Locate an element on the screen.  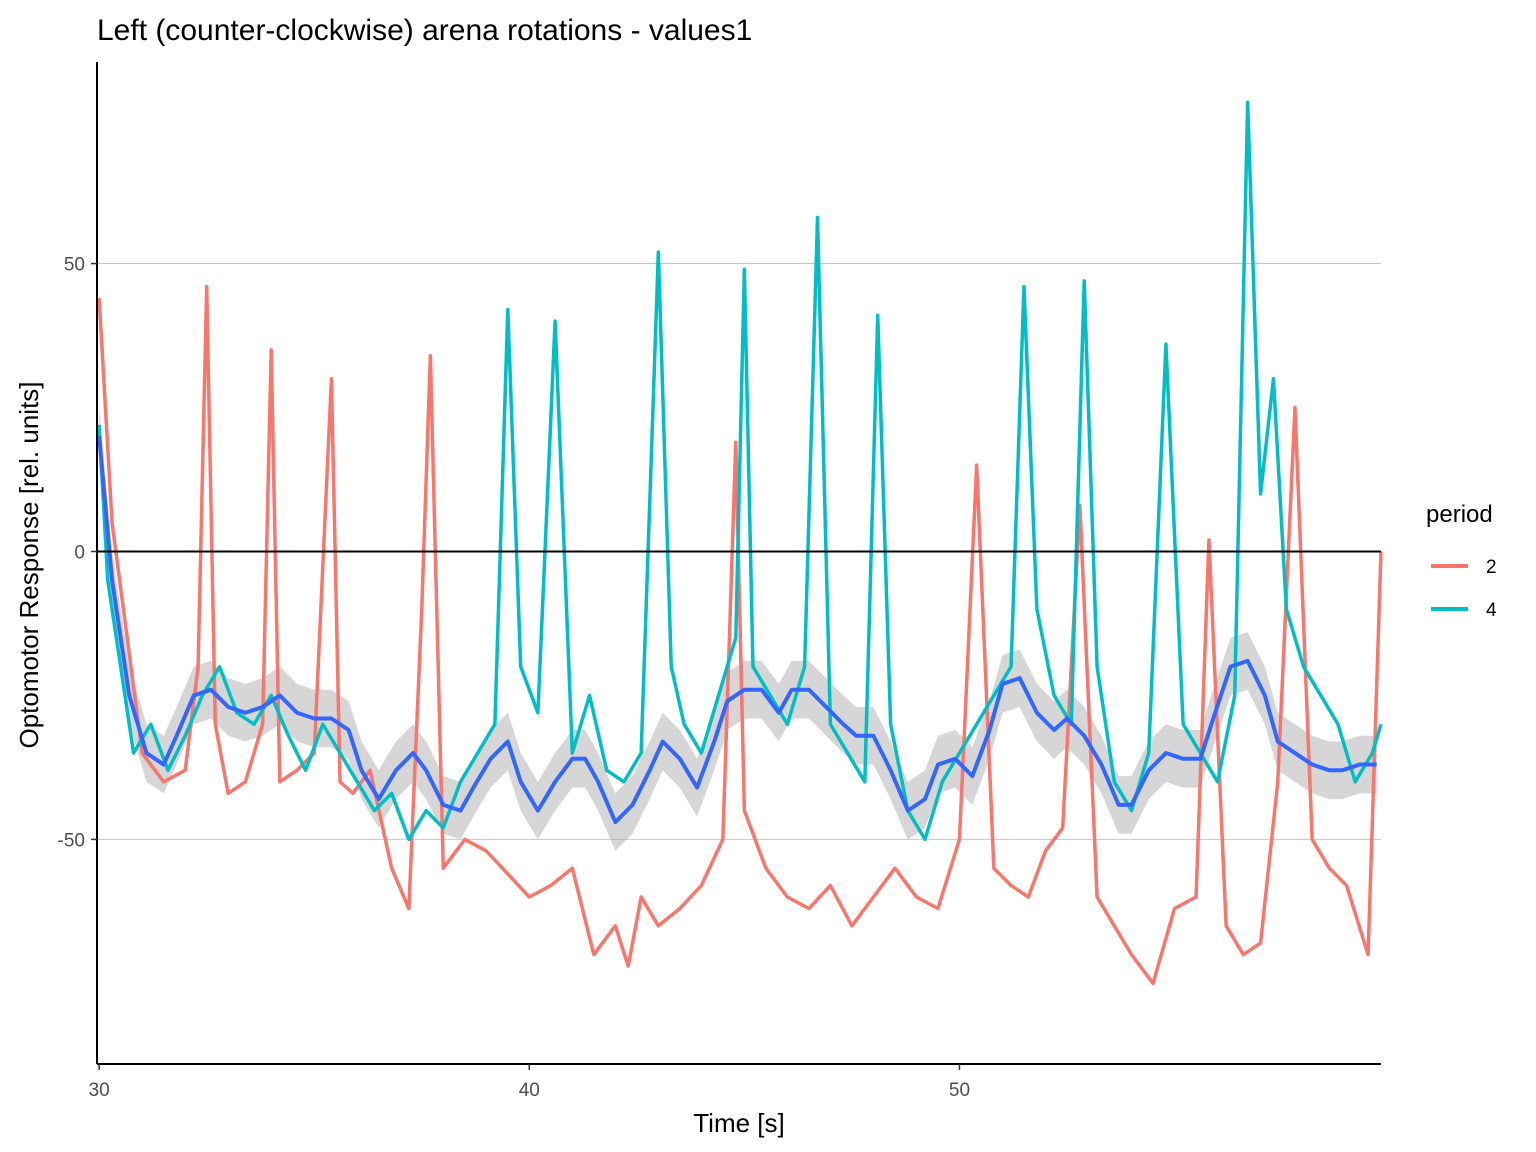
x-tick-label: 30 is located at coordinates (99, 1090).